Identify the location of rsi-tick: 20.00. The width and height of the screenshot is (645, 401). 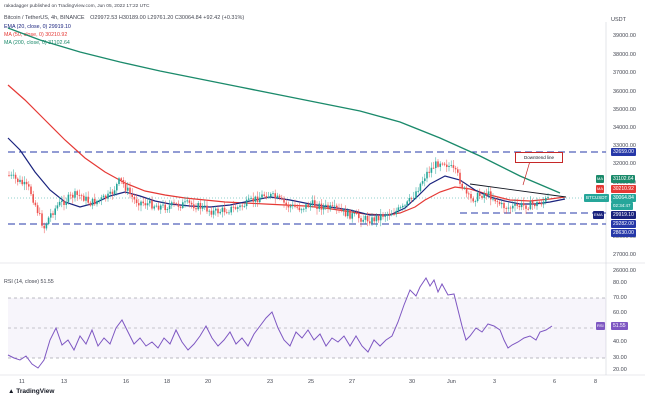
(620, 370).